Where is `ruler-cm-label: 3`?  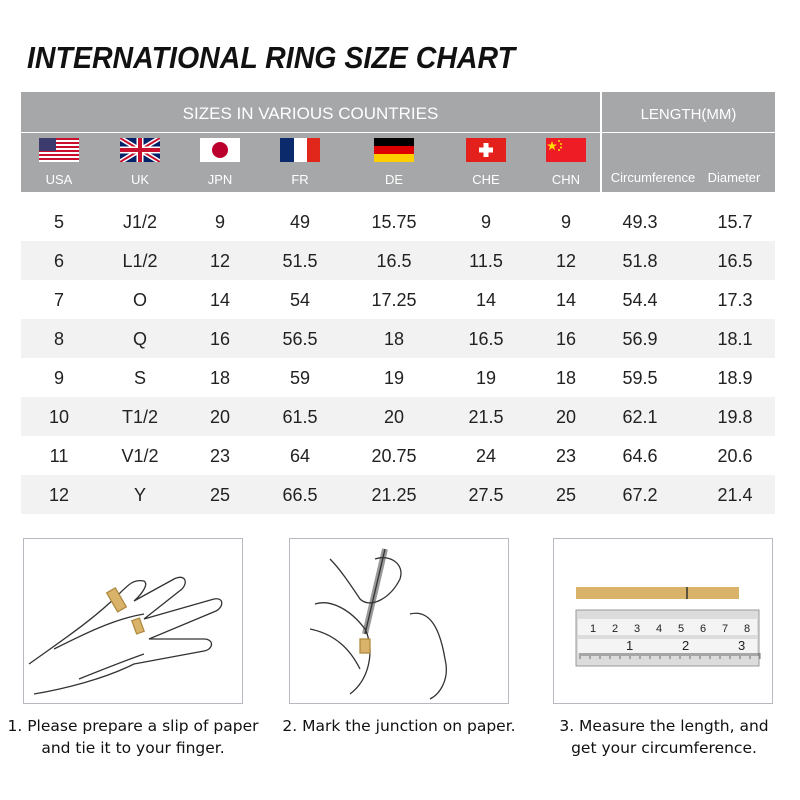 ruler-cm-label: 3 is located at coordinates (637, 629).